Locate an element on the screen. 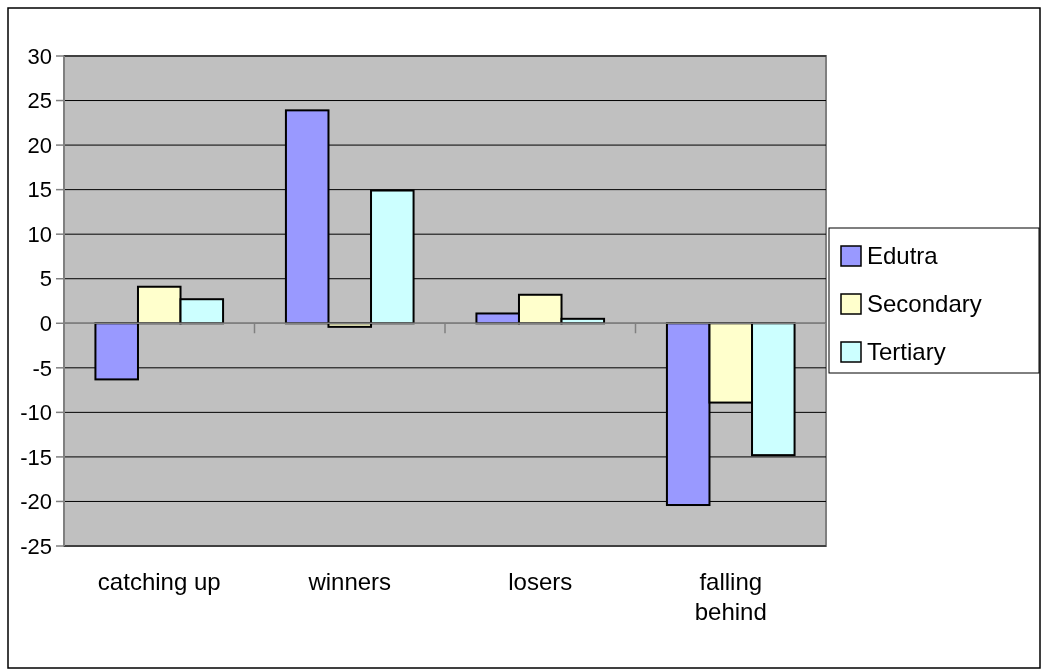 The width and height of the screenshot is (1042, 670). y-tick-label: 10 is located at coordinates (39, 234).